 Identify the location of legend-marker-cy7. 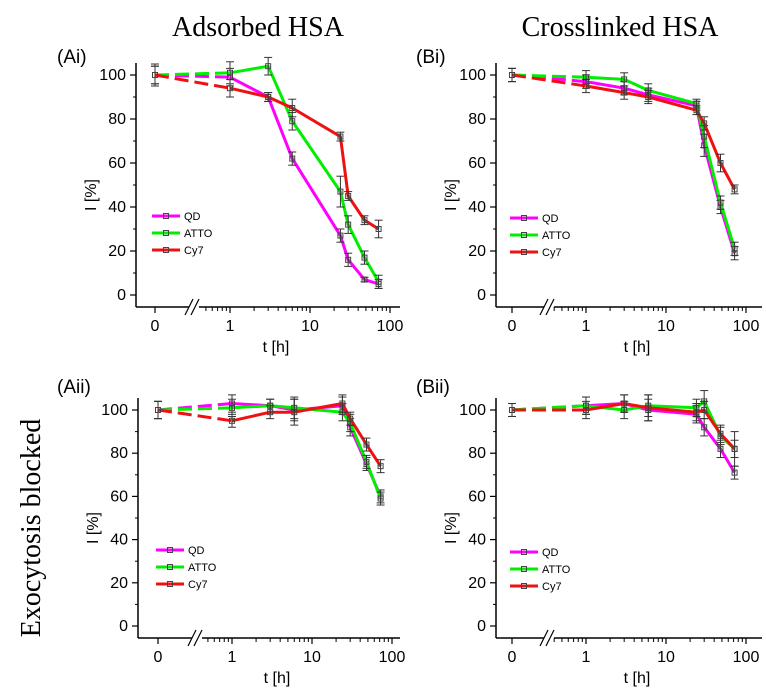
(524, 252).